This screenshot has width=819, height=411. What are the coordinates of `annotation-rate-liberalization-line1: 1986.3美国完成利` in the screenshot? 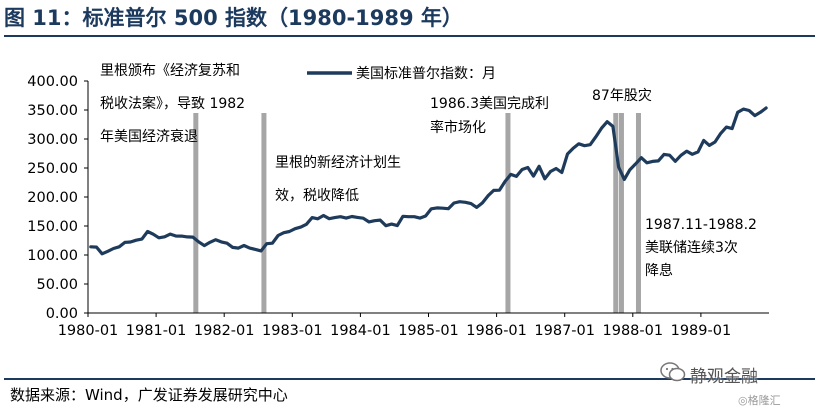 It's located at (489, 104).